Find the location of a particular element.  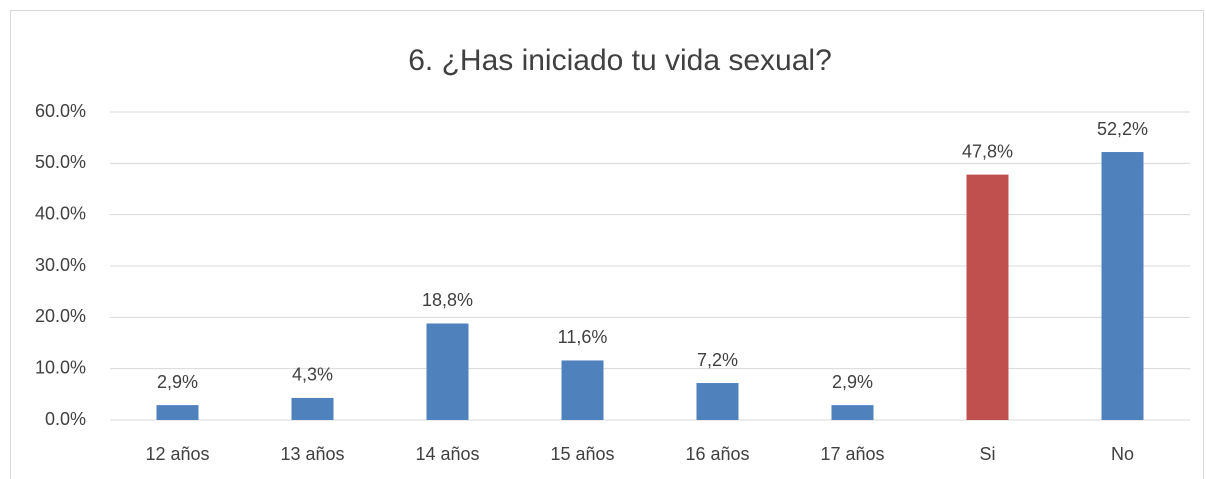

x-tick-label: 13 años is located at coordinates (312, 454).